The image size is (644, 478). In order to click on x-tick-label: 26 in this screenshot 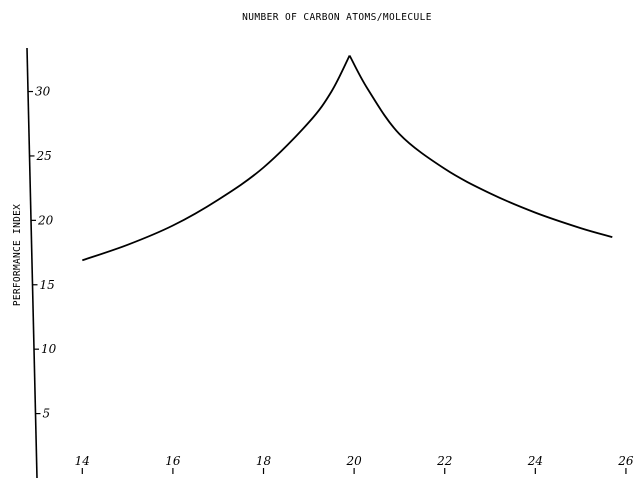, I will do `click(625, 461)`.